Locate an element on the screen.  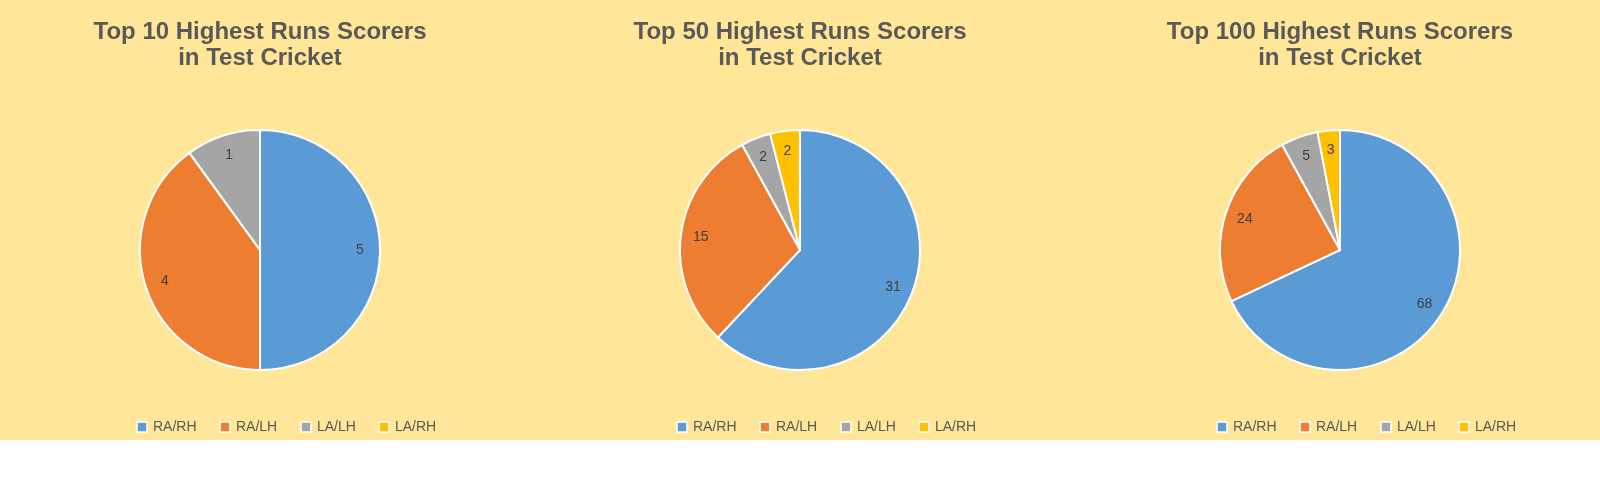
data-label: 24 is located at coordinates (1245, 218).